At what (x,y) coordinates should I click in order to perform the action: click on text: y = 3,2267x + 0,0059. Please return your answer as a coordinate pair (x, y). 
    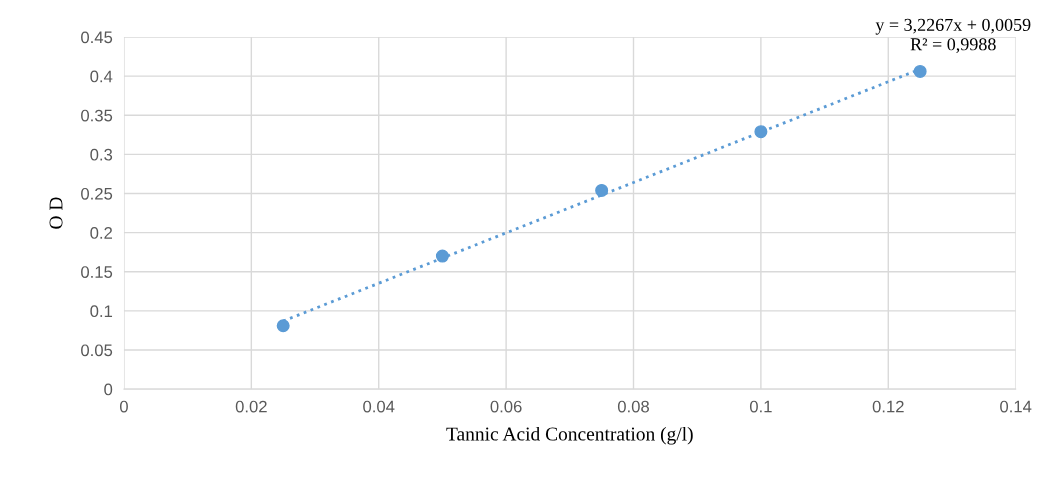
    Looking at the image, I should click on (953, 26).